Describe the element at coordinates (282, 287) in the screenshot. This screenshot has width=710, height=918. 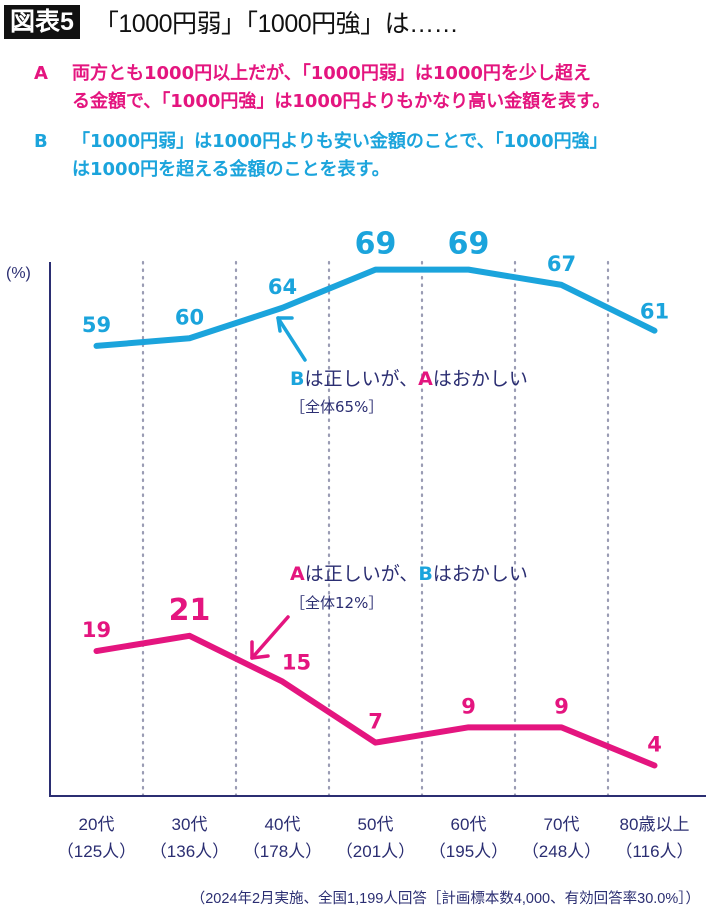
I see `data-label: 64` at that location.